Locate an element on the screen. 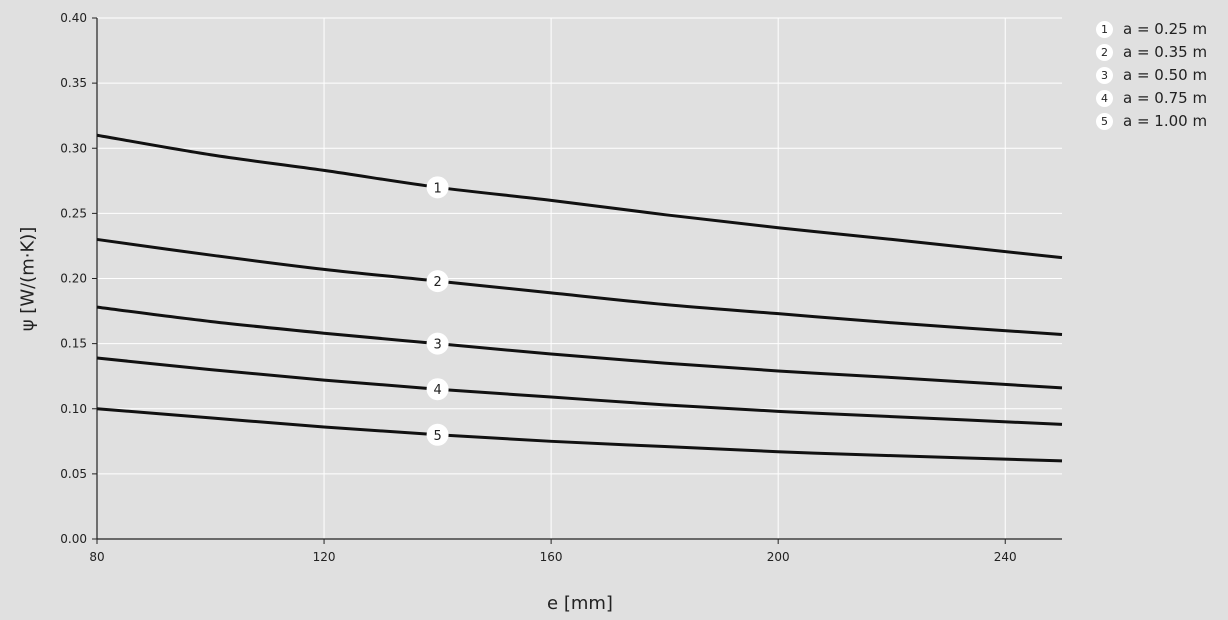  legend-item: 2 a = 0.35 m is located at coordinates (1151, 52).